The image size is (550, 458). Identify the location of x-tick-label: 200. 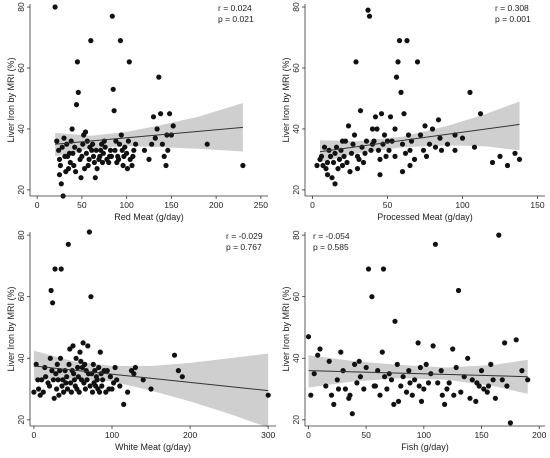
(216, 205).